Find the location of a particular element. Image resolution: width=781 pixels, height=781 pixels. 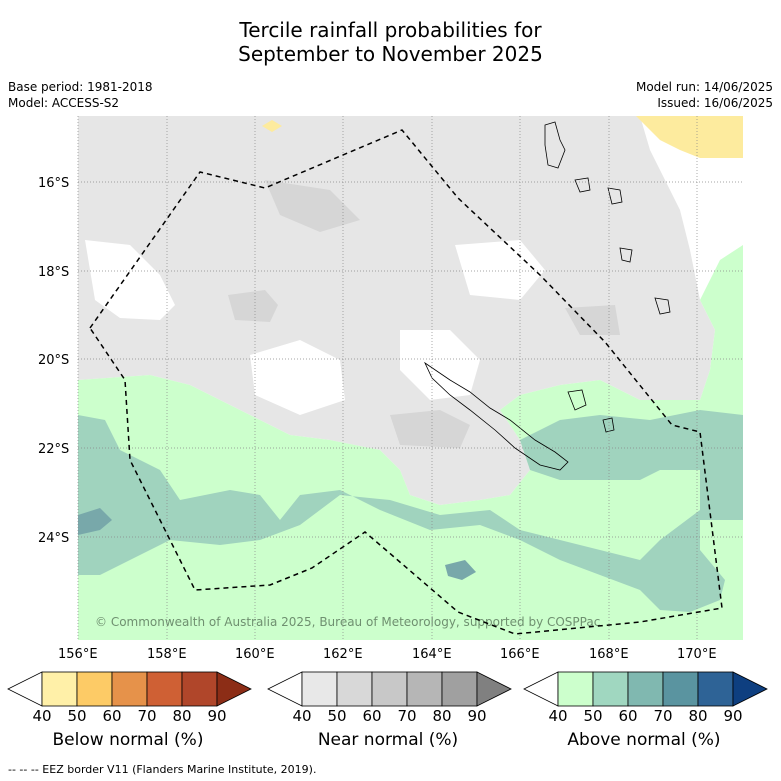

lon-label: 170°E is located at coordinates (697, 654).